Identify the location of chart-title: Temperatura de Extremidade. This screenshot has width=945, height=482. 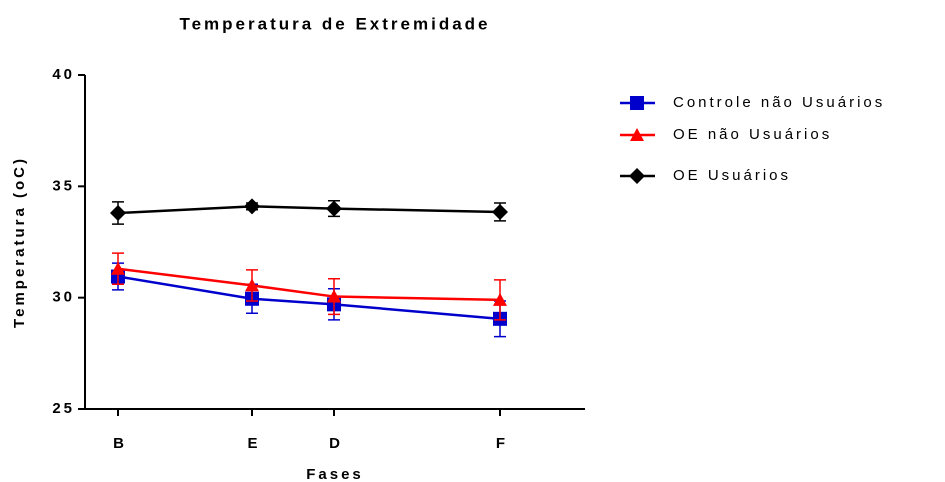
(334, 23).